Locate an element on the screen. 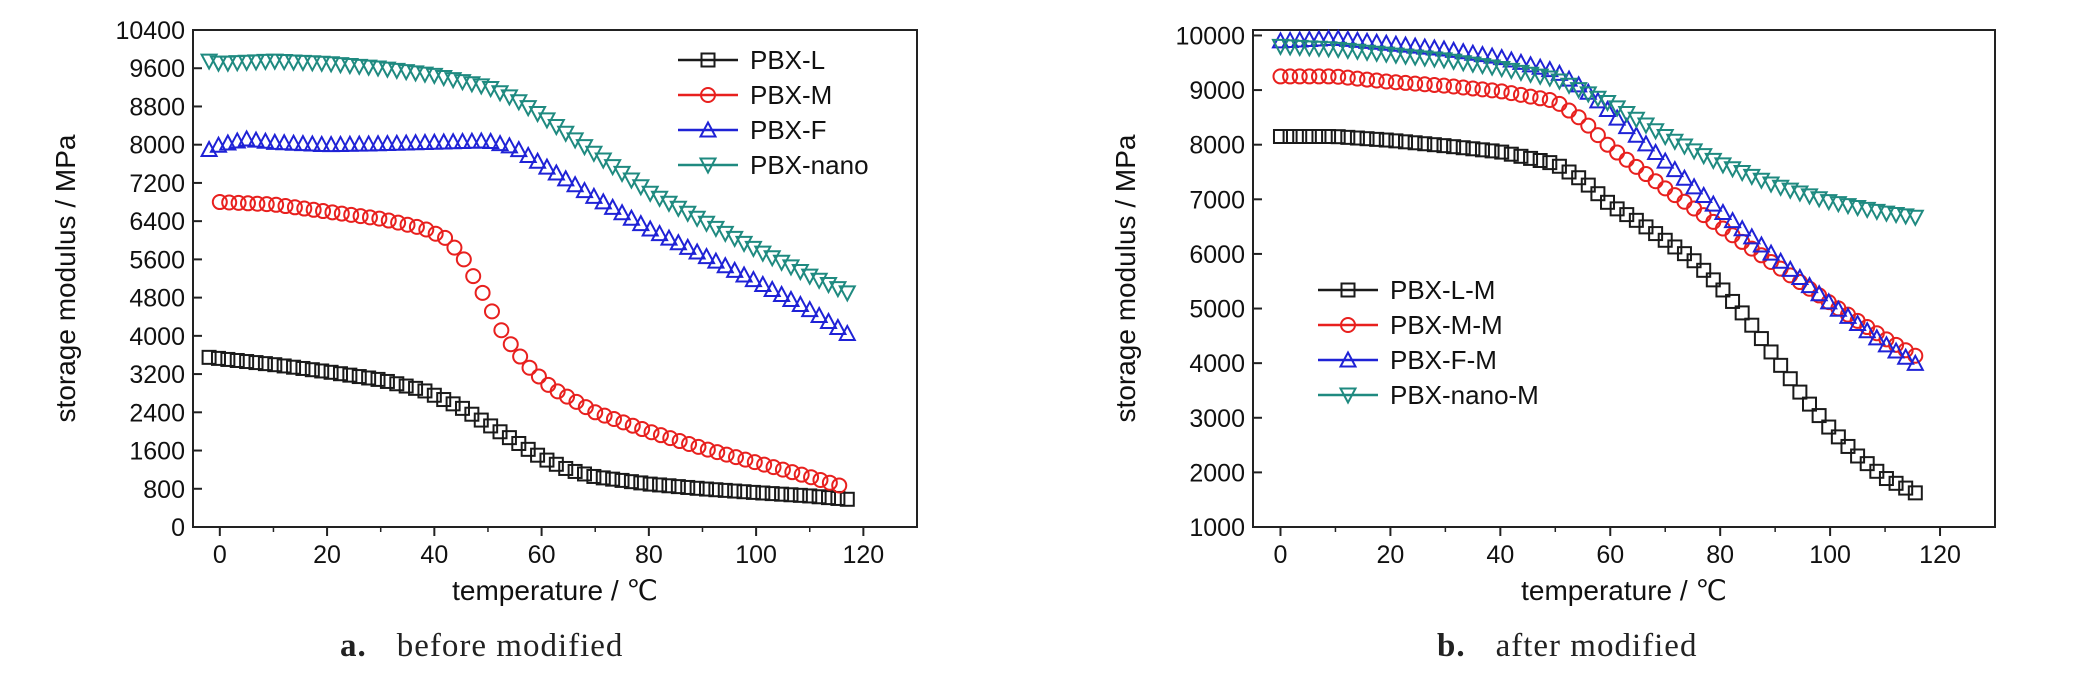  x-tick-label: 80 is located at coordinates (1720, 555).